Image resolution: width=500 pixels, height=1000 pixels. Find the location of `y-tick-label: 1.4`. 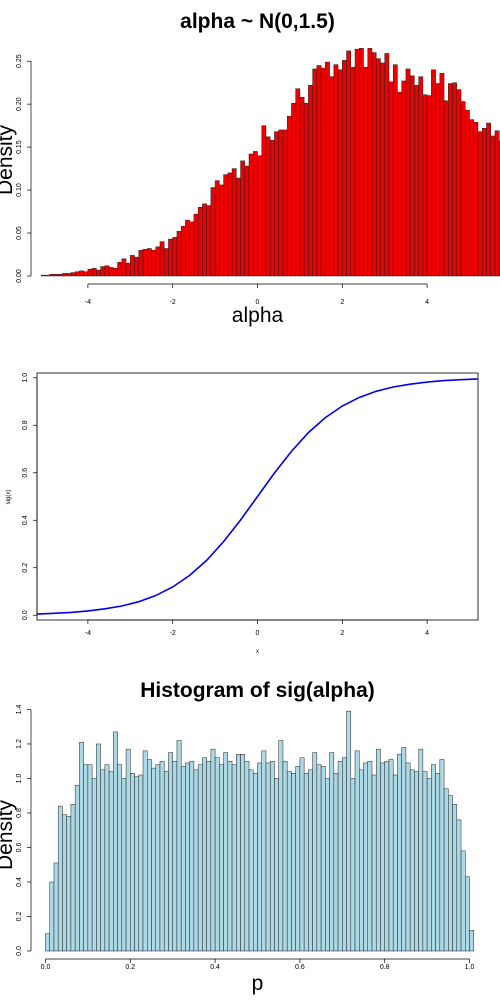

y-tick-label: 1.4 is located at coordinates (19, 709).